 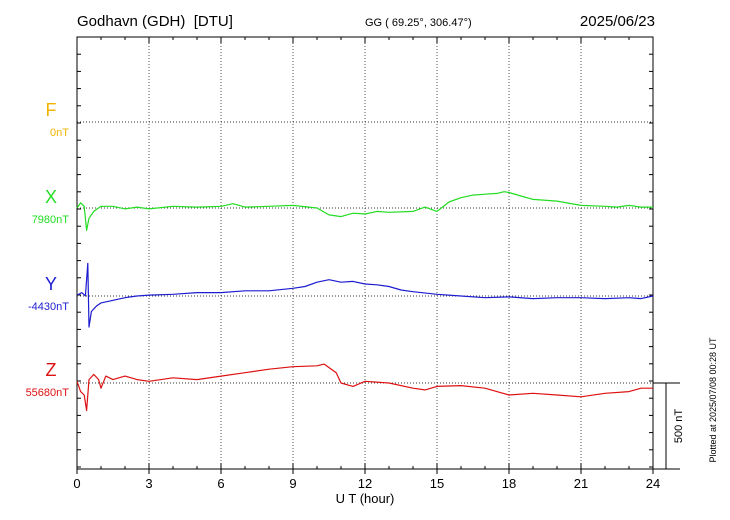 What do you see at coordinates (364, 387) in the screenshot?
I see `series-line-z` at bounding box center [364, 387].